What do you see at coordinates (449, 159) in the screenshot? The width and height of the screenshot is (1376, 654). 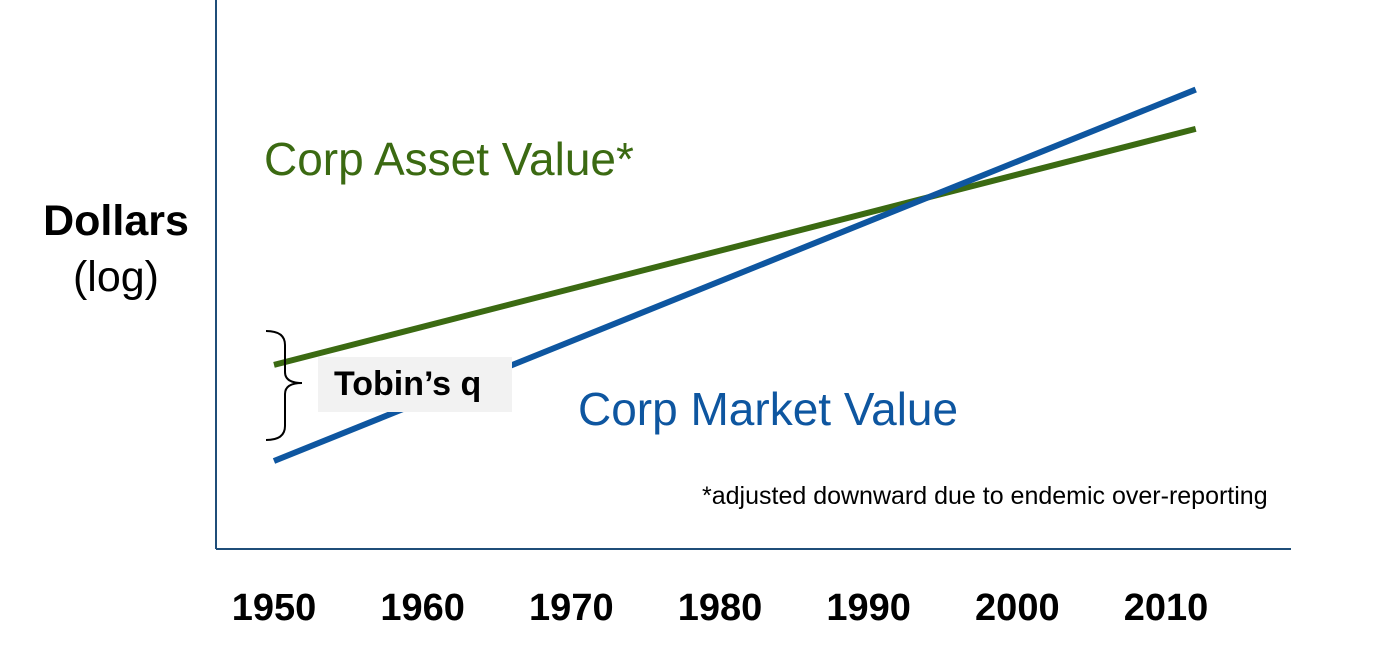 I see `series-label-asset: Corp Asset Value*` at bounding box center [449, 159].